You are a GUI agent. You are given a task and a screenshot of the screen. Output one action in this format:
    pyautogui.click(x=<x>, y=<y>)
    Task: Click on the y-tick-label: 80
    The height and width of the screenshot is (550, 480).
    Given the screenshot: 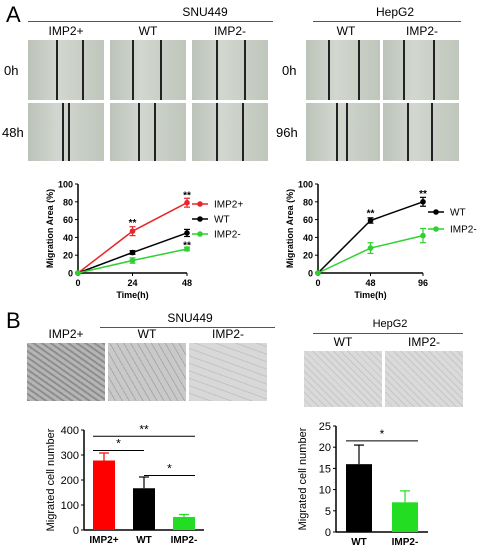 What is the action you would take?
    pyautogui.click(x=68, y=202)
    